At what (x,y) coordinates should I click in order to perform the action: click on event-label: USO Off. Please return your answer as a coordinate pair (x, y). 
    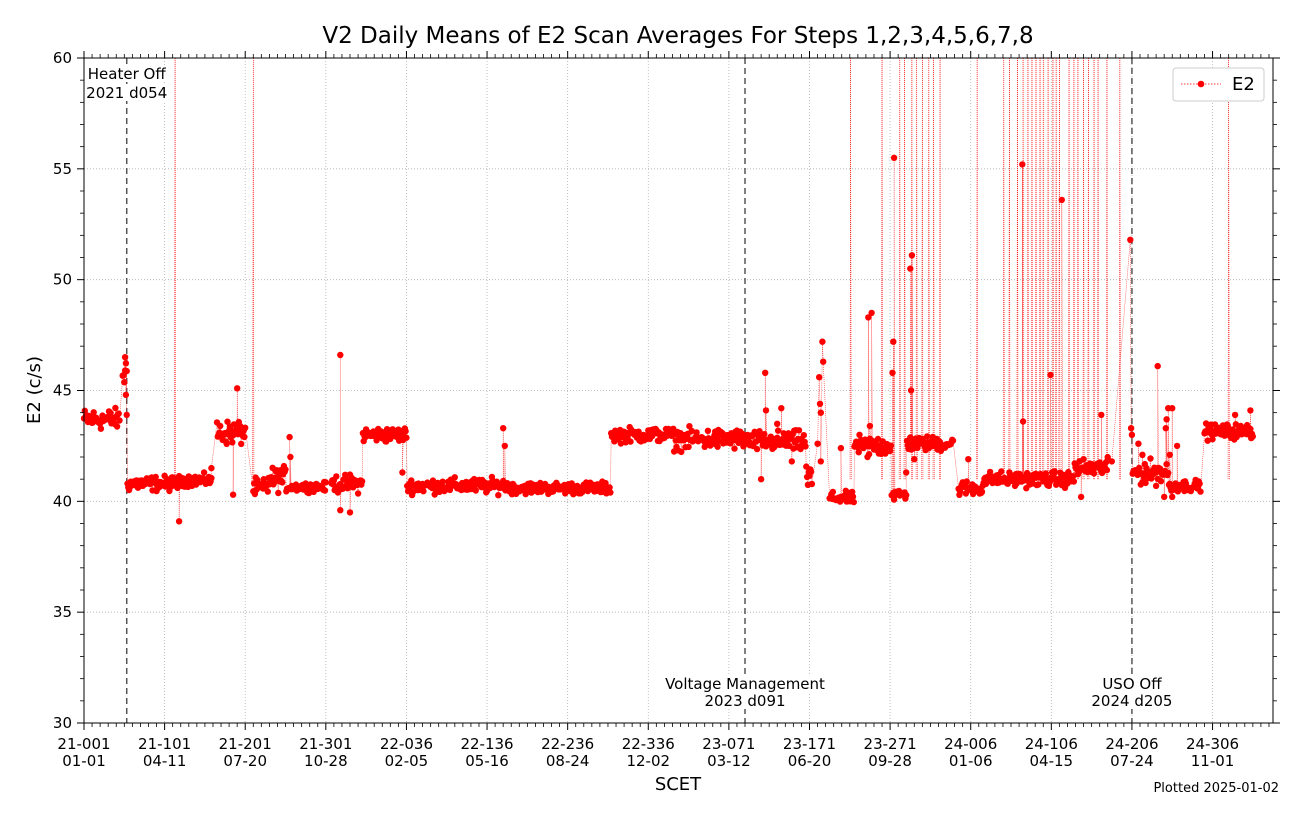
    Looking at the image, I should click on (1132, 684).